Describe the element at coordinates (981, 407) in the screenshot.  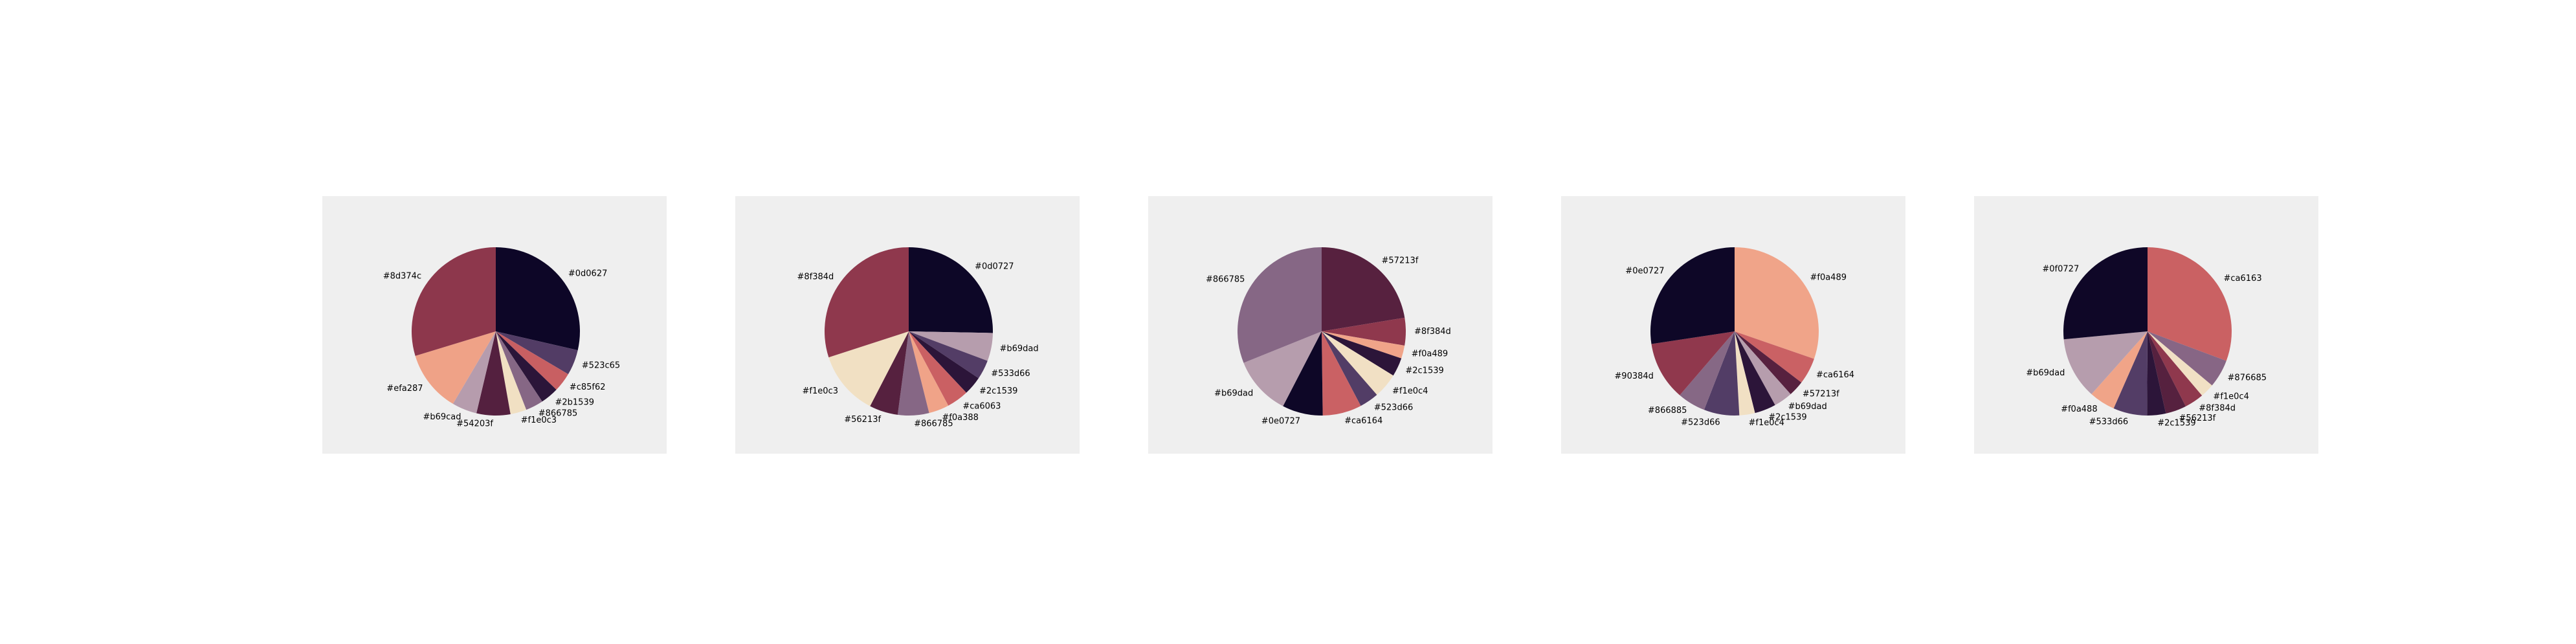
I see `slice-label: #ca6063` at that location.